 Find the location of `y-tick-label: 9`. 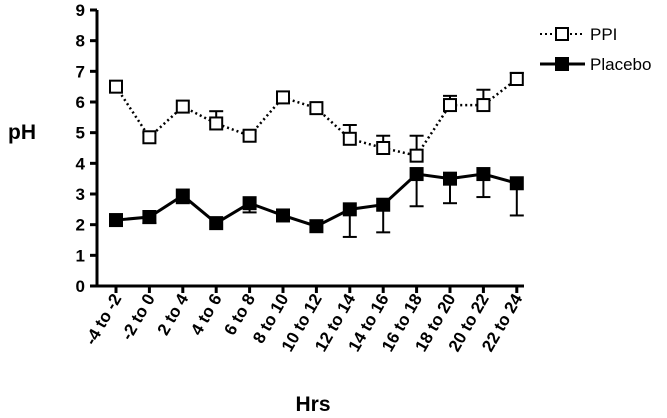

y-tick-label: 9 is located at coordinates (80, 10).